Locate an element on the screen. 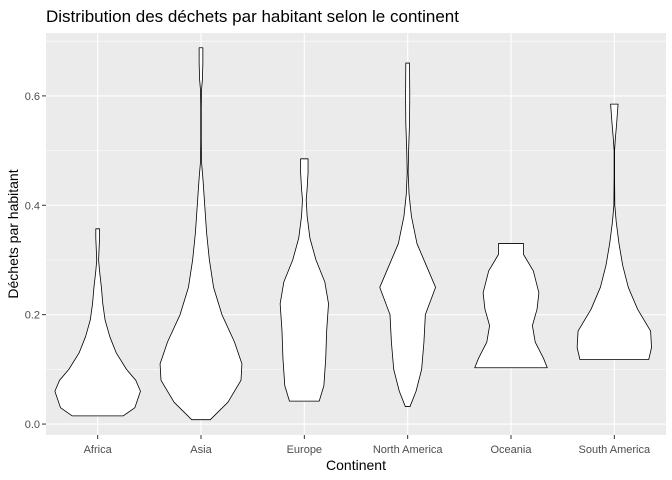  violin-south-america is located at coordinates (614, 231).